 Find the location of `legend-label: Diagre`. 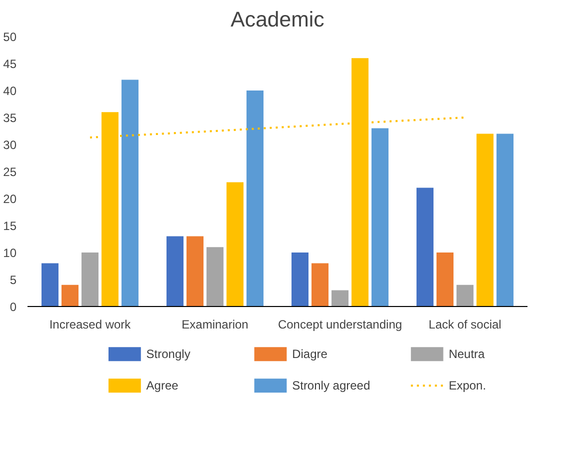

legend-label: Diagre is located at coordinates (310, 354).